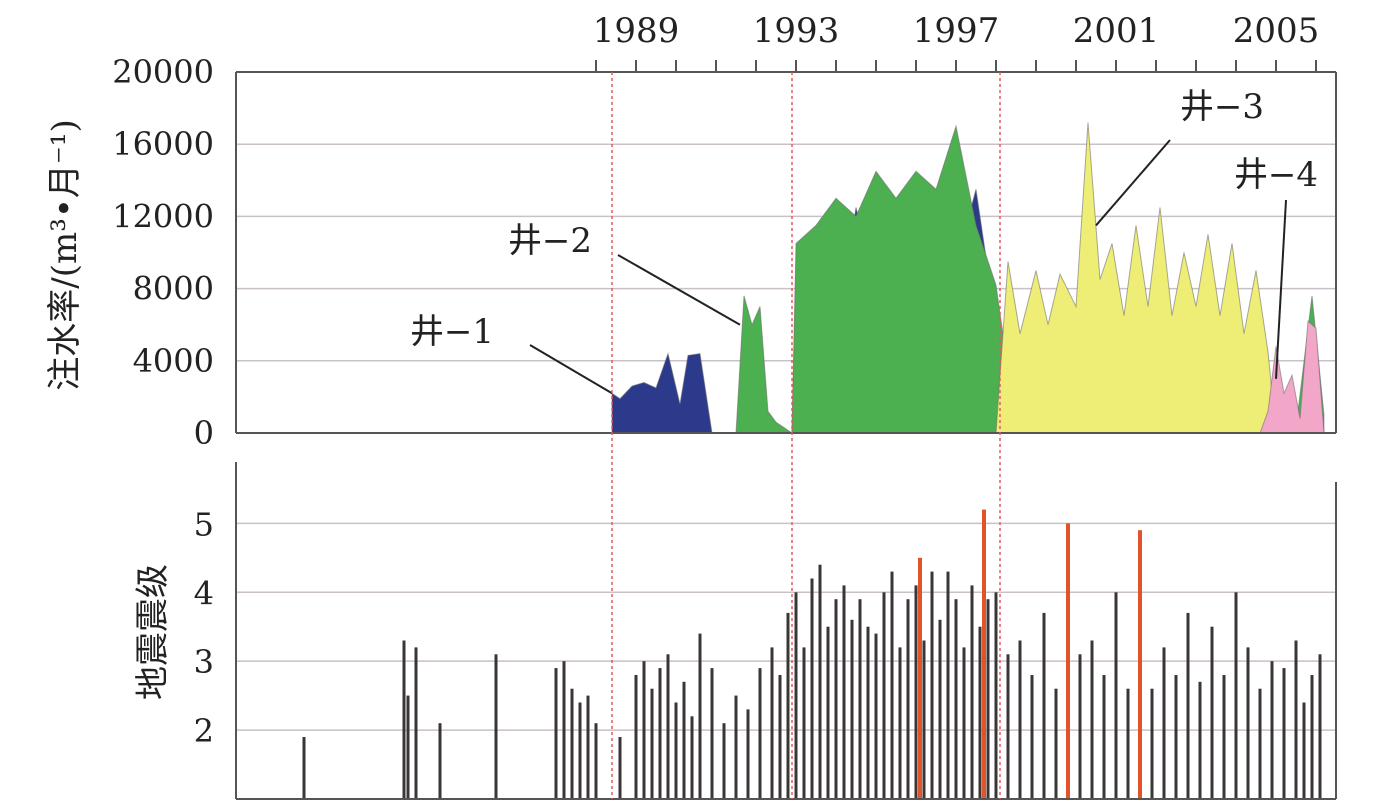 The image size is (1378, 807). What do you see at coordinates (571, 369) in the screenshot?
I see `leader-line-井−1` at bounding box center [571, 369].